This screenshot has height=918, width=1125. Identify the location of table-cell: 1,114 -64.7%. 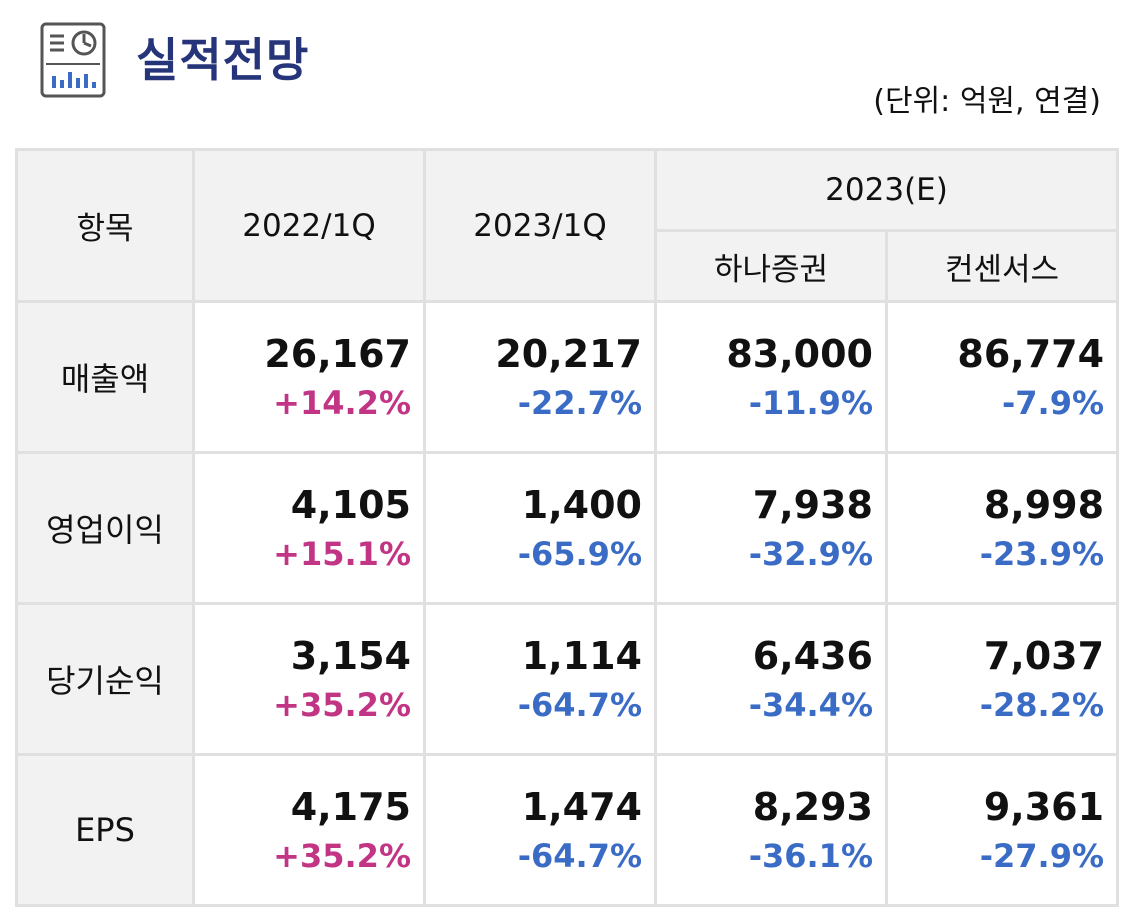
(540, 679).